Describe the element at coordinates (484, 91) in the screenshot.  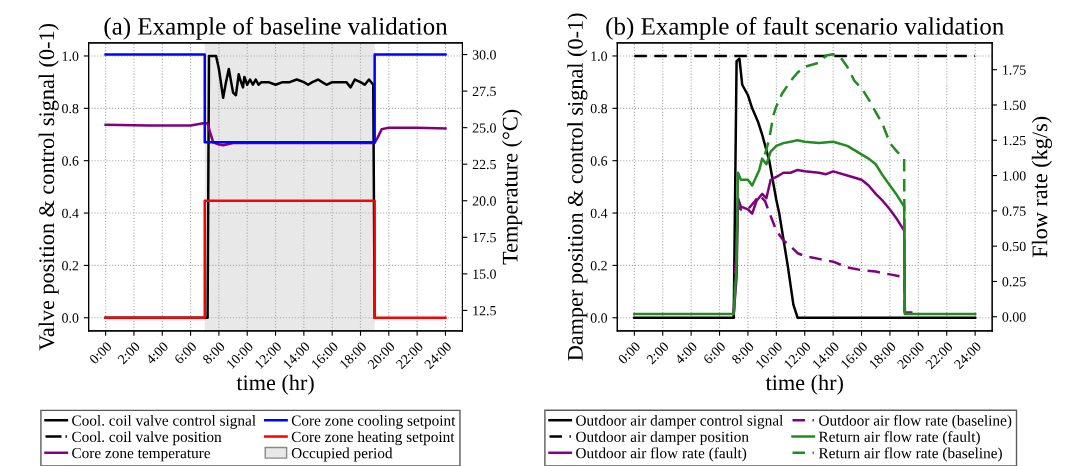
I see `y2-tick-label: 27.5` at that location.